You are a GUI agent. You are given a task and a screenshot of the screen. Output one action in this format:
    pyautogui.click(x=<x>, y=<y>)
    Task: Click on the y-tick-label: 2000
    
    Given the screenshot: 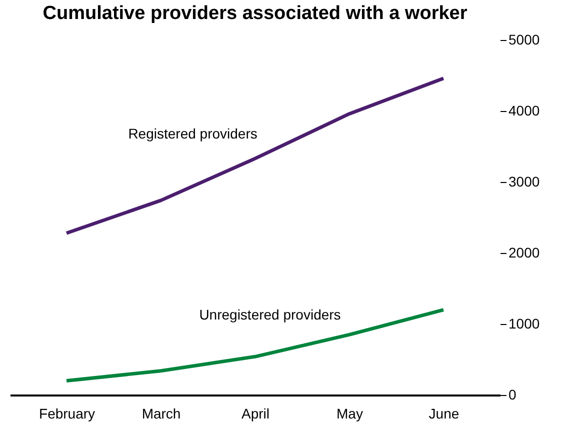 What is the action you would take?
    pyautogui.click(x=524, y=252)
    